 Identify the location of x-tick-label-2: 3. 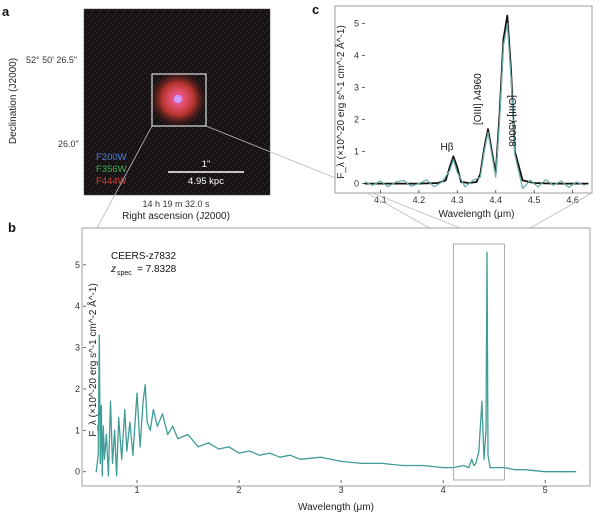
(341, 490).